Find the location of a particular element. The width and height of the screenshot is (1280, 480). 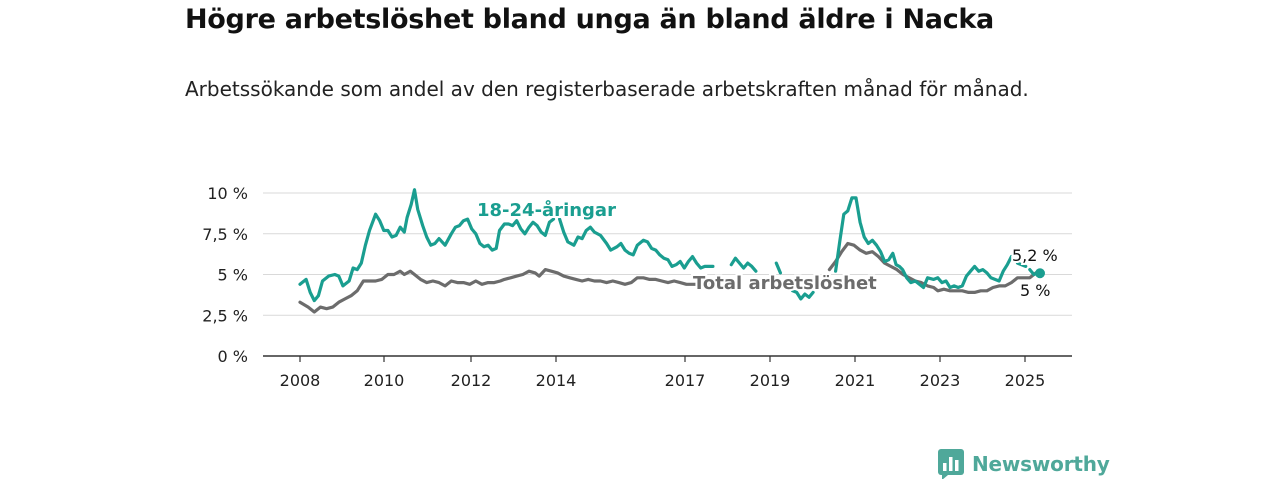

youth-end-marker is located at coordinates (1040, 273).